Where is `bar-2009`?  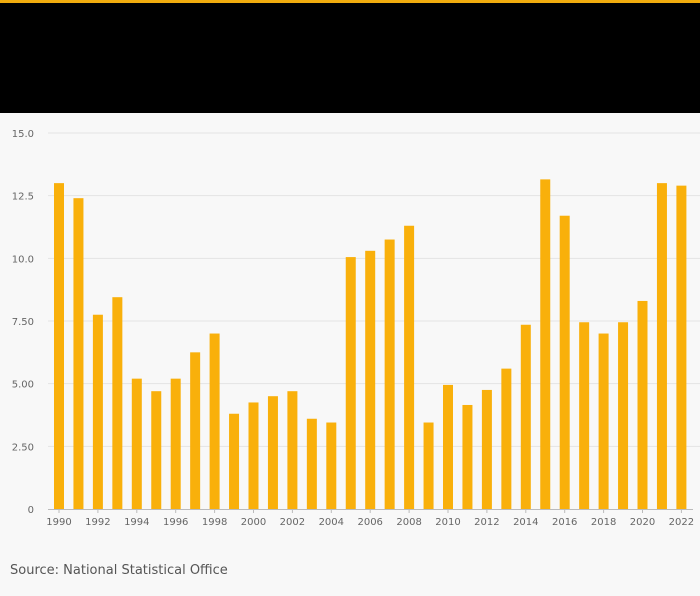 bar-2009 is located at coordinates (428, 465).